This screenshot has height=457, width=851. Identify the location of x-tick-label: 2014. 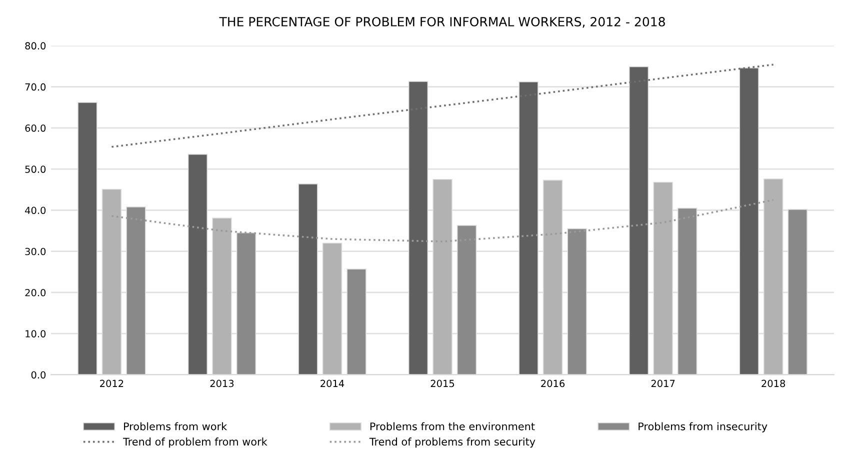
(332, 384).